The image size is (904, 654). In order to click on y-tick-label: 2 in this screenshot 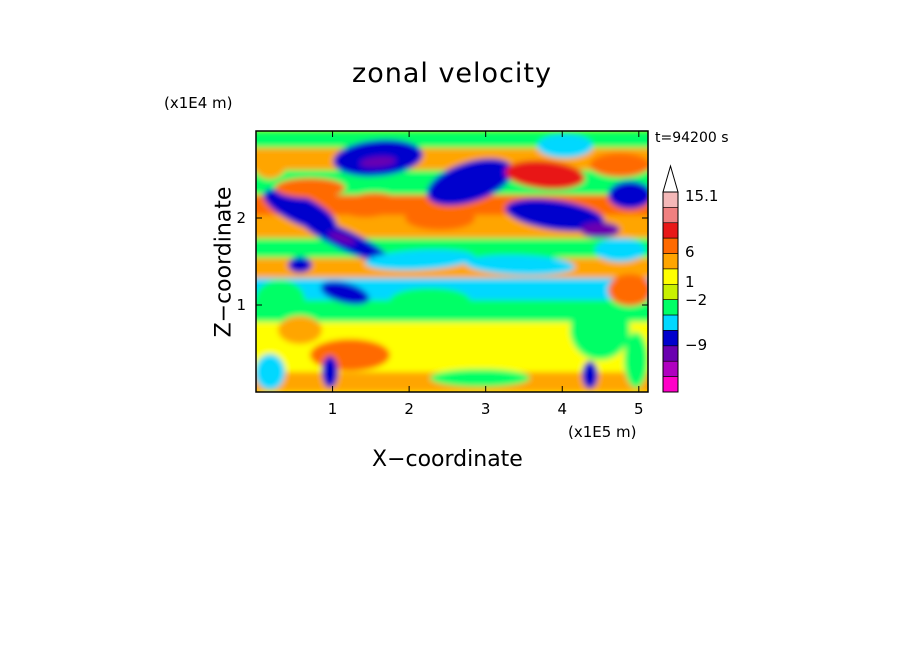, I will do `click(241, 218)`.